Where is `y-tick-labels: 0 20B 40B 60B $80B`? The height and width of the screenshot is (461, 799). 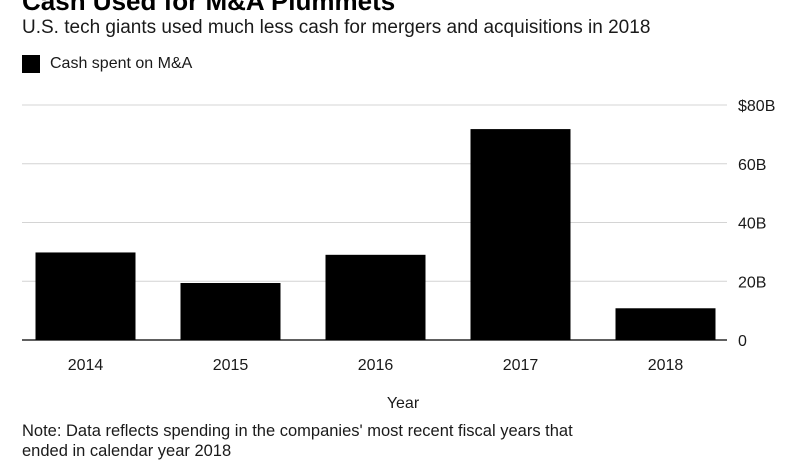
y-tick-labels: 0 20B 40B 60B $80B is located at coordinates (756, 224).